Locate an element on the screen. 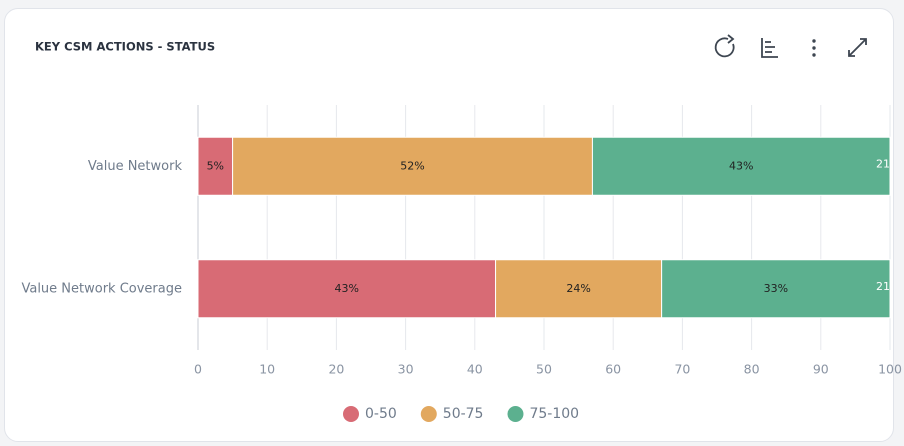 Image resolution: width=904 pixels, height=446 pixels. y-tick-label: Value Network is located at coordinates (135, 166).